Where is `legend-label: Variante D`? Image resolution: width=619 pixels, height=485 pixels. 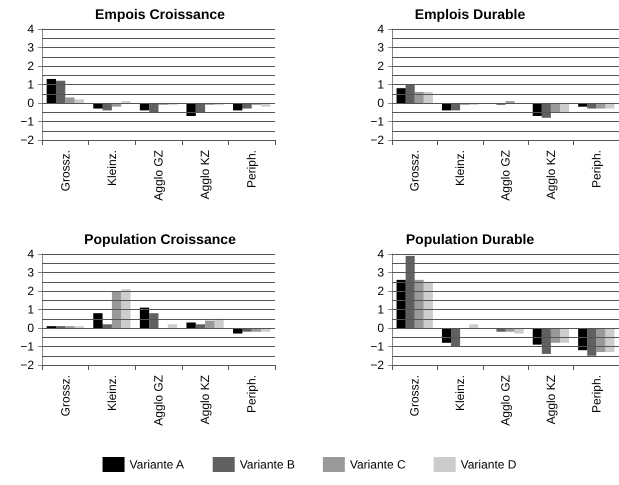
legend-label: Variante D is located at coordinates (488, 465).